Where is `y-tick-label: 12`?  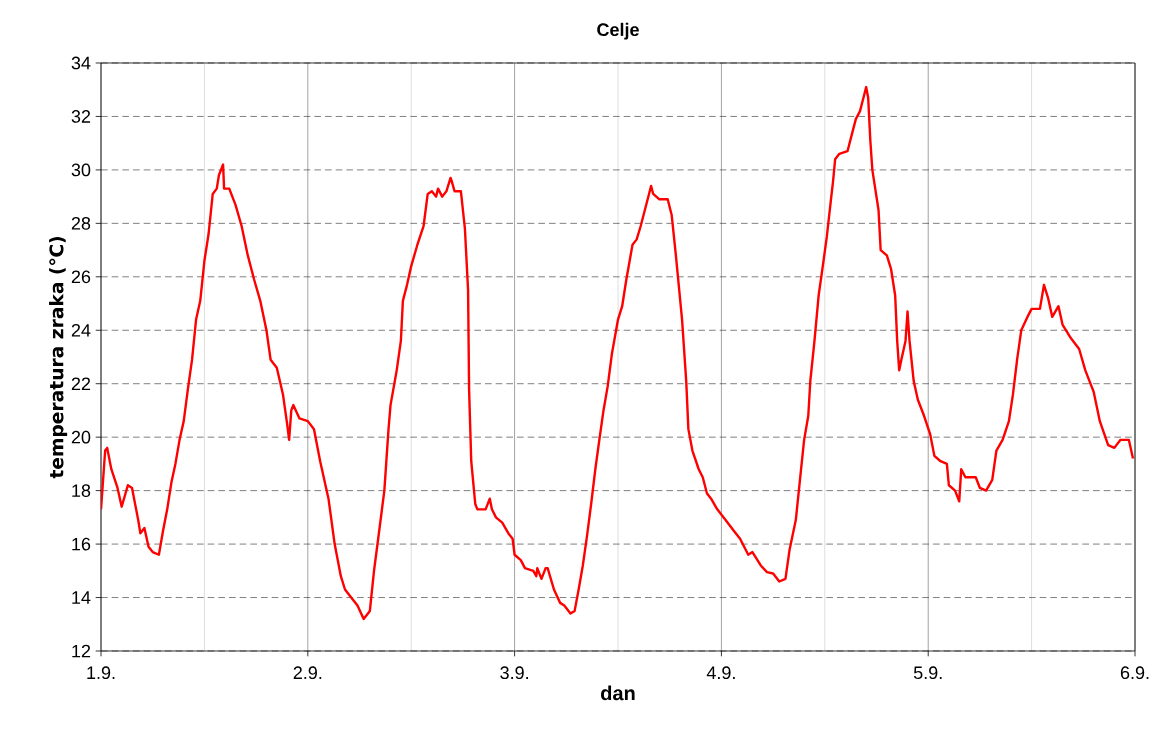 y-tick-label: 12 is located at coordinates (81, 651).